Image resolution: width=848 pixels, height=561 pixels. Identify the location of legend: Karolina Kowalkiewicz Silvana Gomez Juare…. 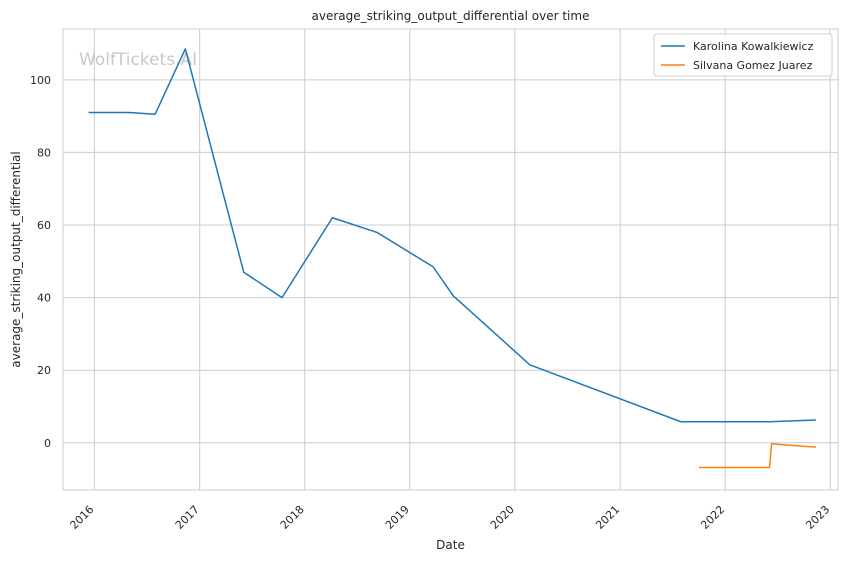
(743, 55).